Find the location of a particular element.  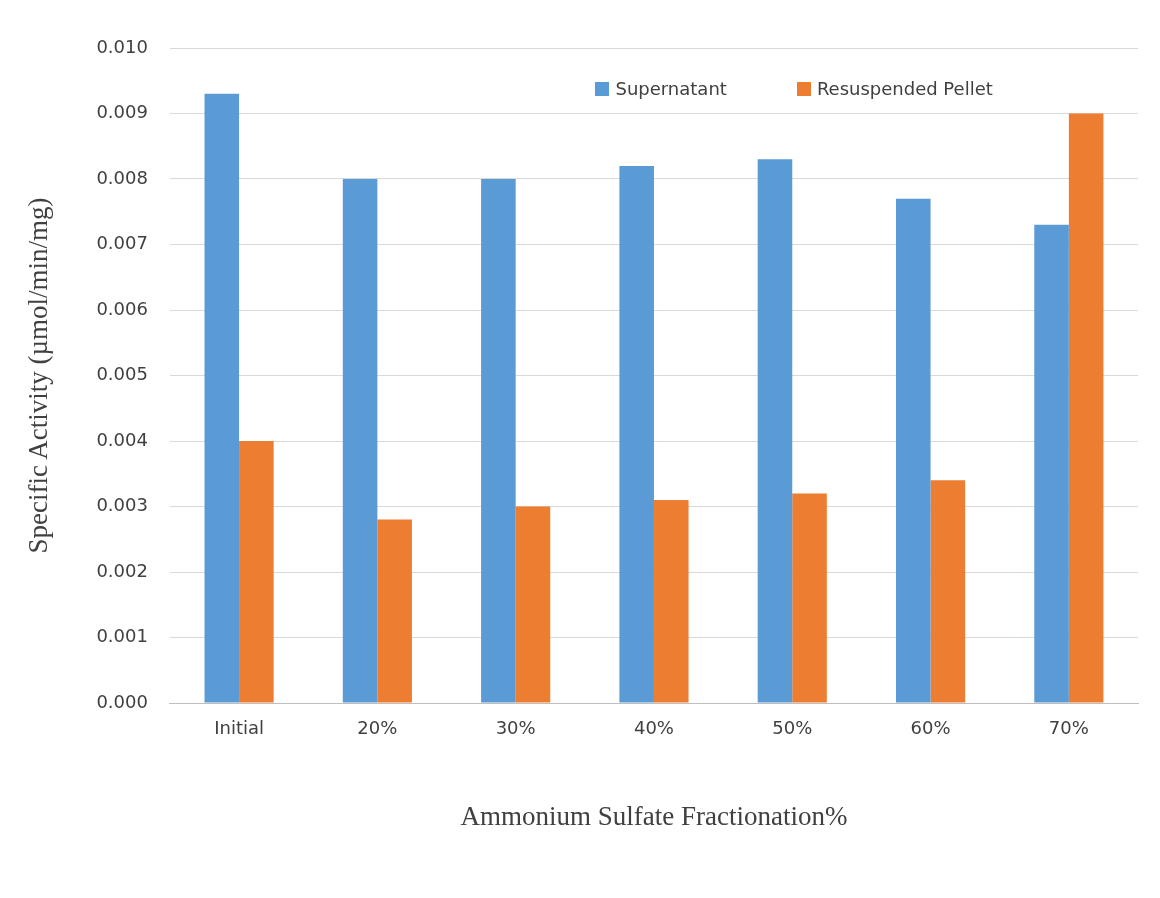

x-tick-label: 70% is located at coordinates (1068, 728).